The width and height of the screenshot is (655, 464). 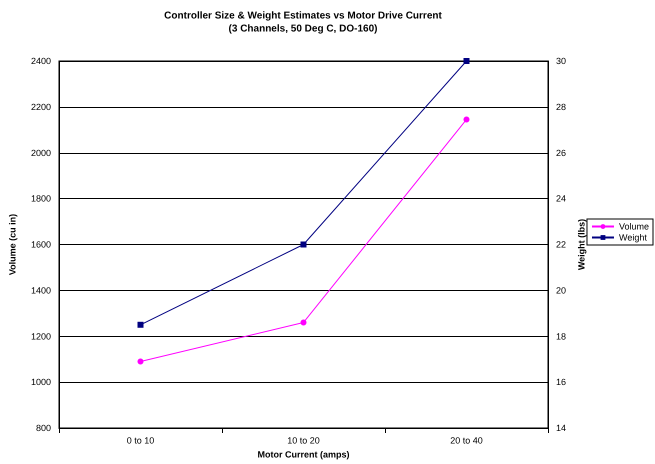 What do you see at coordinates (40, 107) in the screenshot?
I see `y-tick-label: 2200` at bounding box center [40, 107].